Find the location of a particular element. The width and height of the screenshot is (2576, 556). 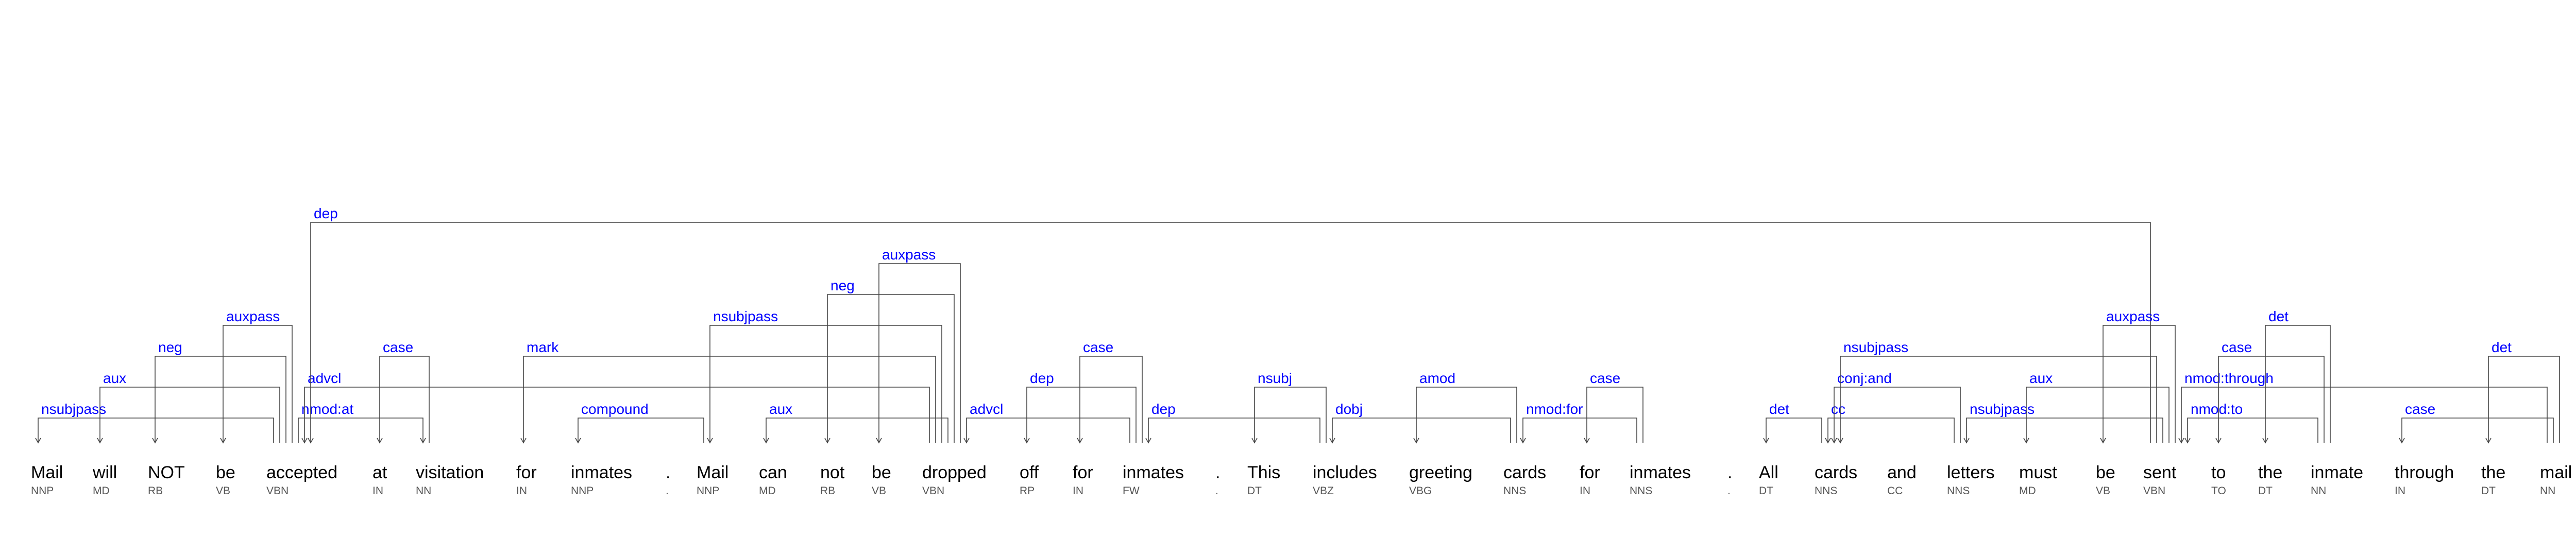

token-pos-tag: TO is located at coordinates (2218, 491).